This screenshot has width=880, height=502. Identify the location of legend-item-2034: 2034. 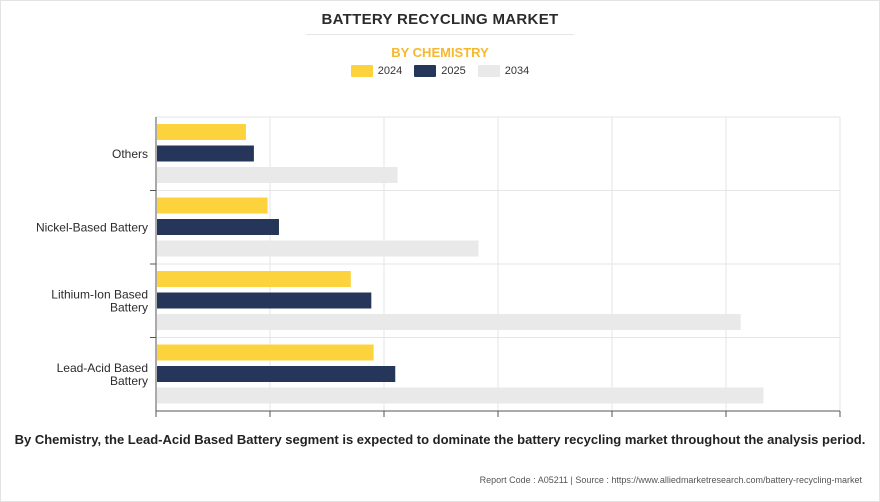
(503, 71).